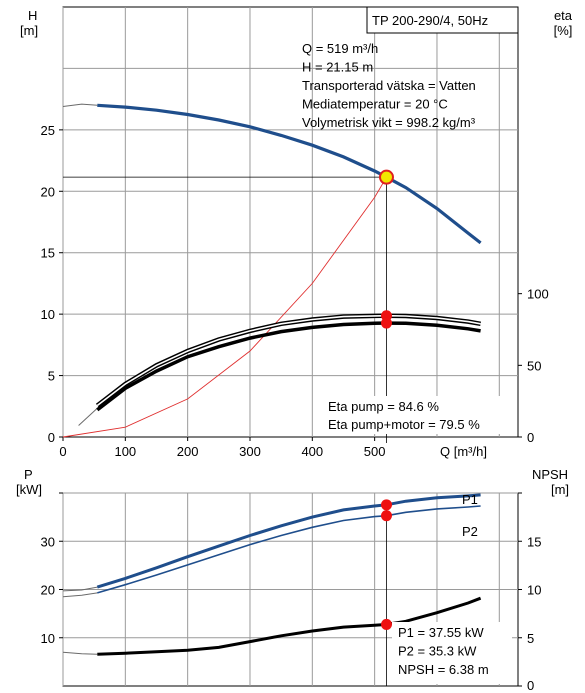 Image resolution: width=585 pixels, height=693 pixels. Describe the element at coordinates (250, 451) in the screenshot. I see `x-tick-label: 300` at that location.